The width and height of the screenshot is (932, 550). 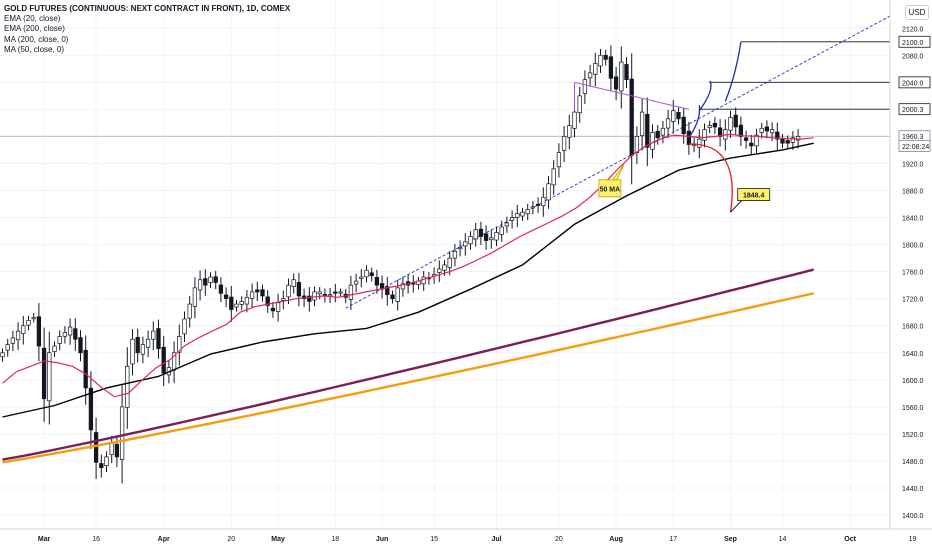 I want to click on time-tick: Oct, so click(x=850, y=539).